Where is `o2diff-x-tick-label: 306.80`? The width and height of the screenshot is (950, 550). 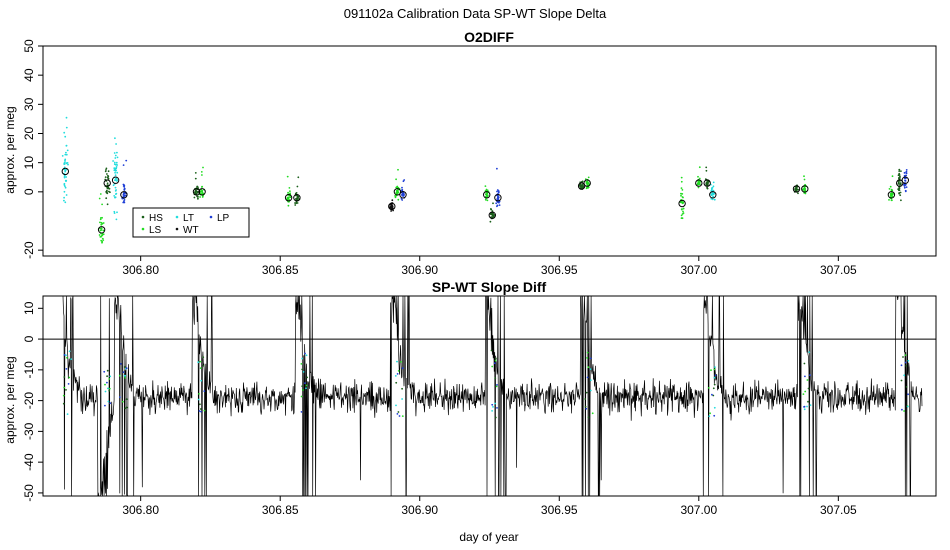 o2diff-x-tick-label: 306.80 is located at coordinates (140, 270).